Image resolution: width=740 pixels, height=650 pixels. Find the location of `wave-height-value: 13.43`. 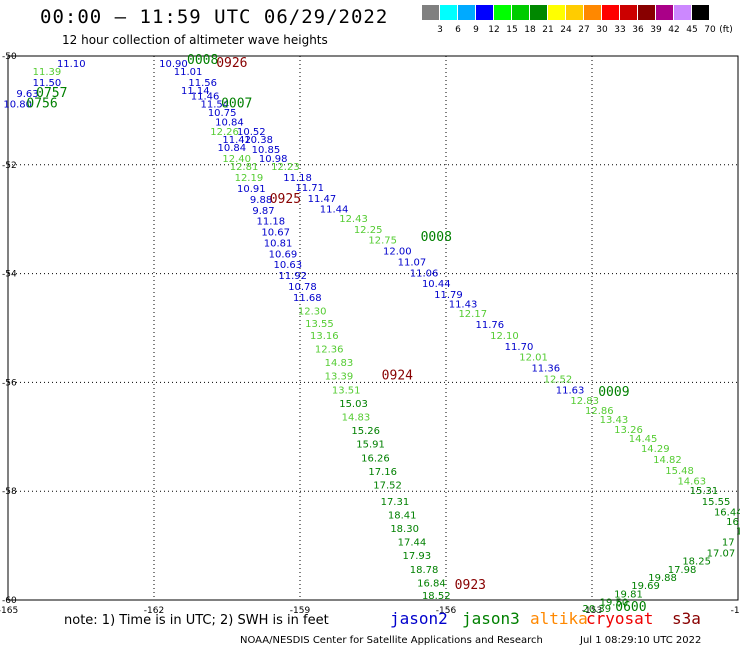

wave-height-value: 13.43 is located at coordinates (614, 420).